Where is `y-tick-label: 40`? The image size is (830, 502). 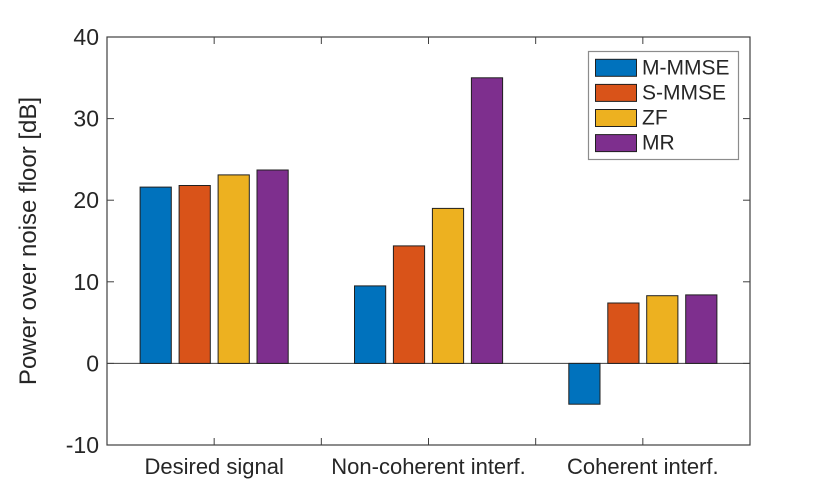 y-tick-label: 40 is located at coordinates (86, 37).